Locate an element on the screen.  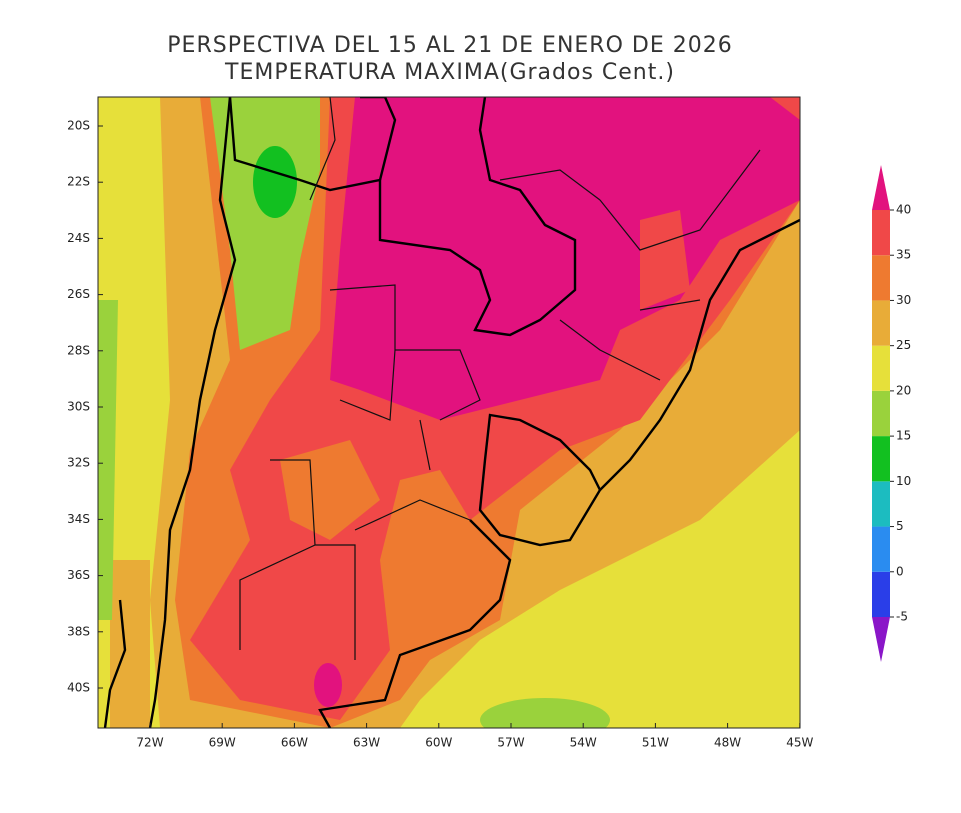
longitude-label: 72W is located at coordinates (149, 743).